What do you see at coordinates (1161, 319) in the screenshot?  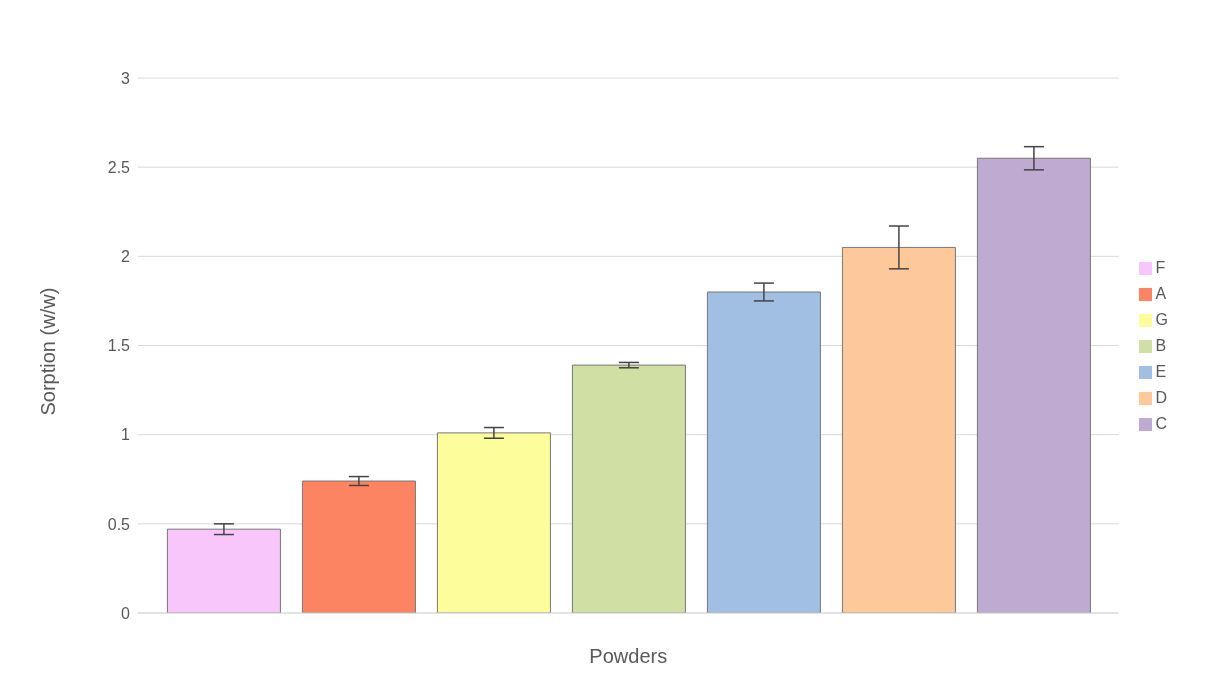 I see `legend-label: G` at bounding box center [1161, 319].